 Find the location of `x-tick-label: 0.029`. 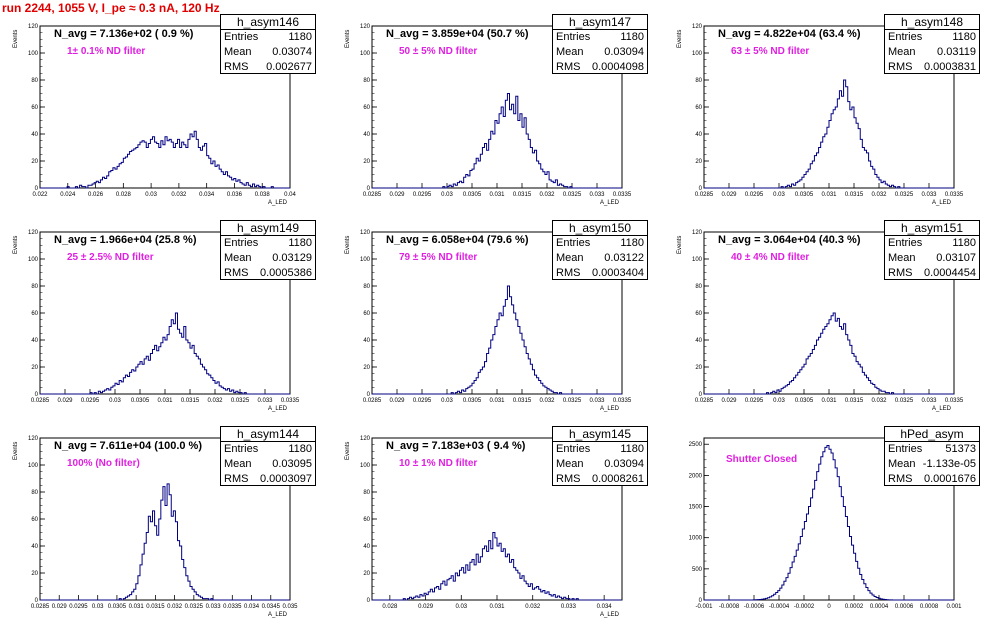

x-tick-label: 0.029 is located at coordinates (397, 195).